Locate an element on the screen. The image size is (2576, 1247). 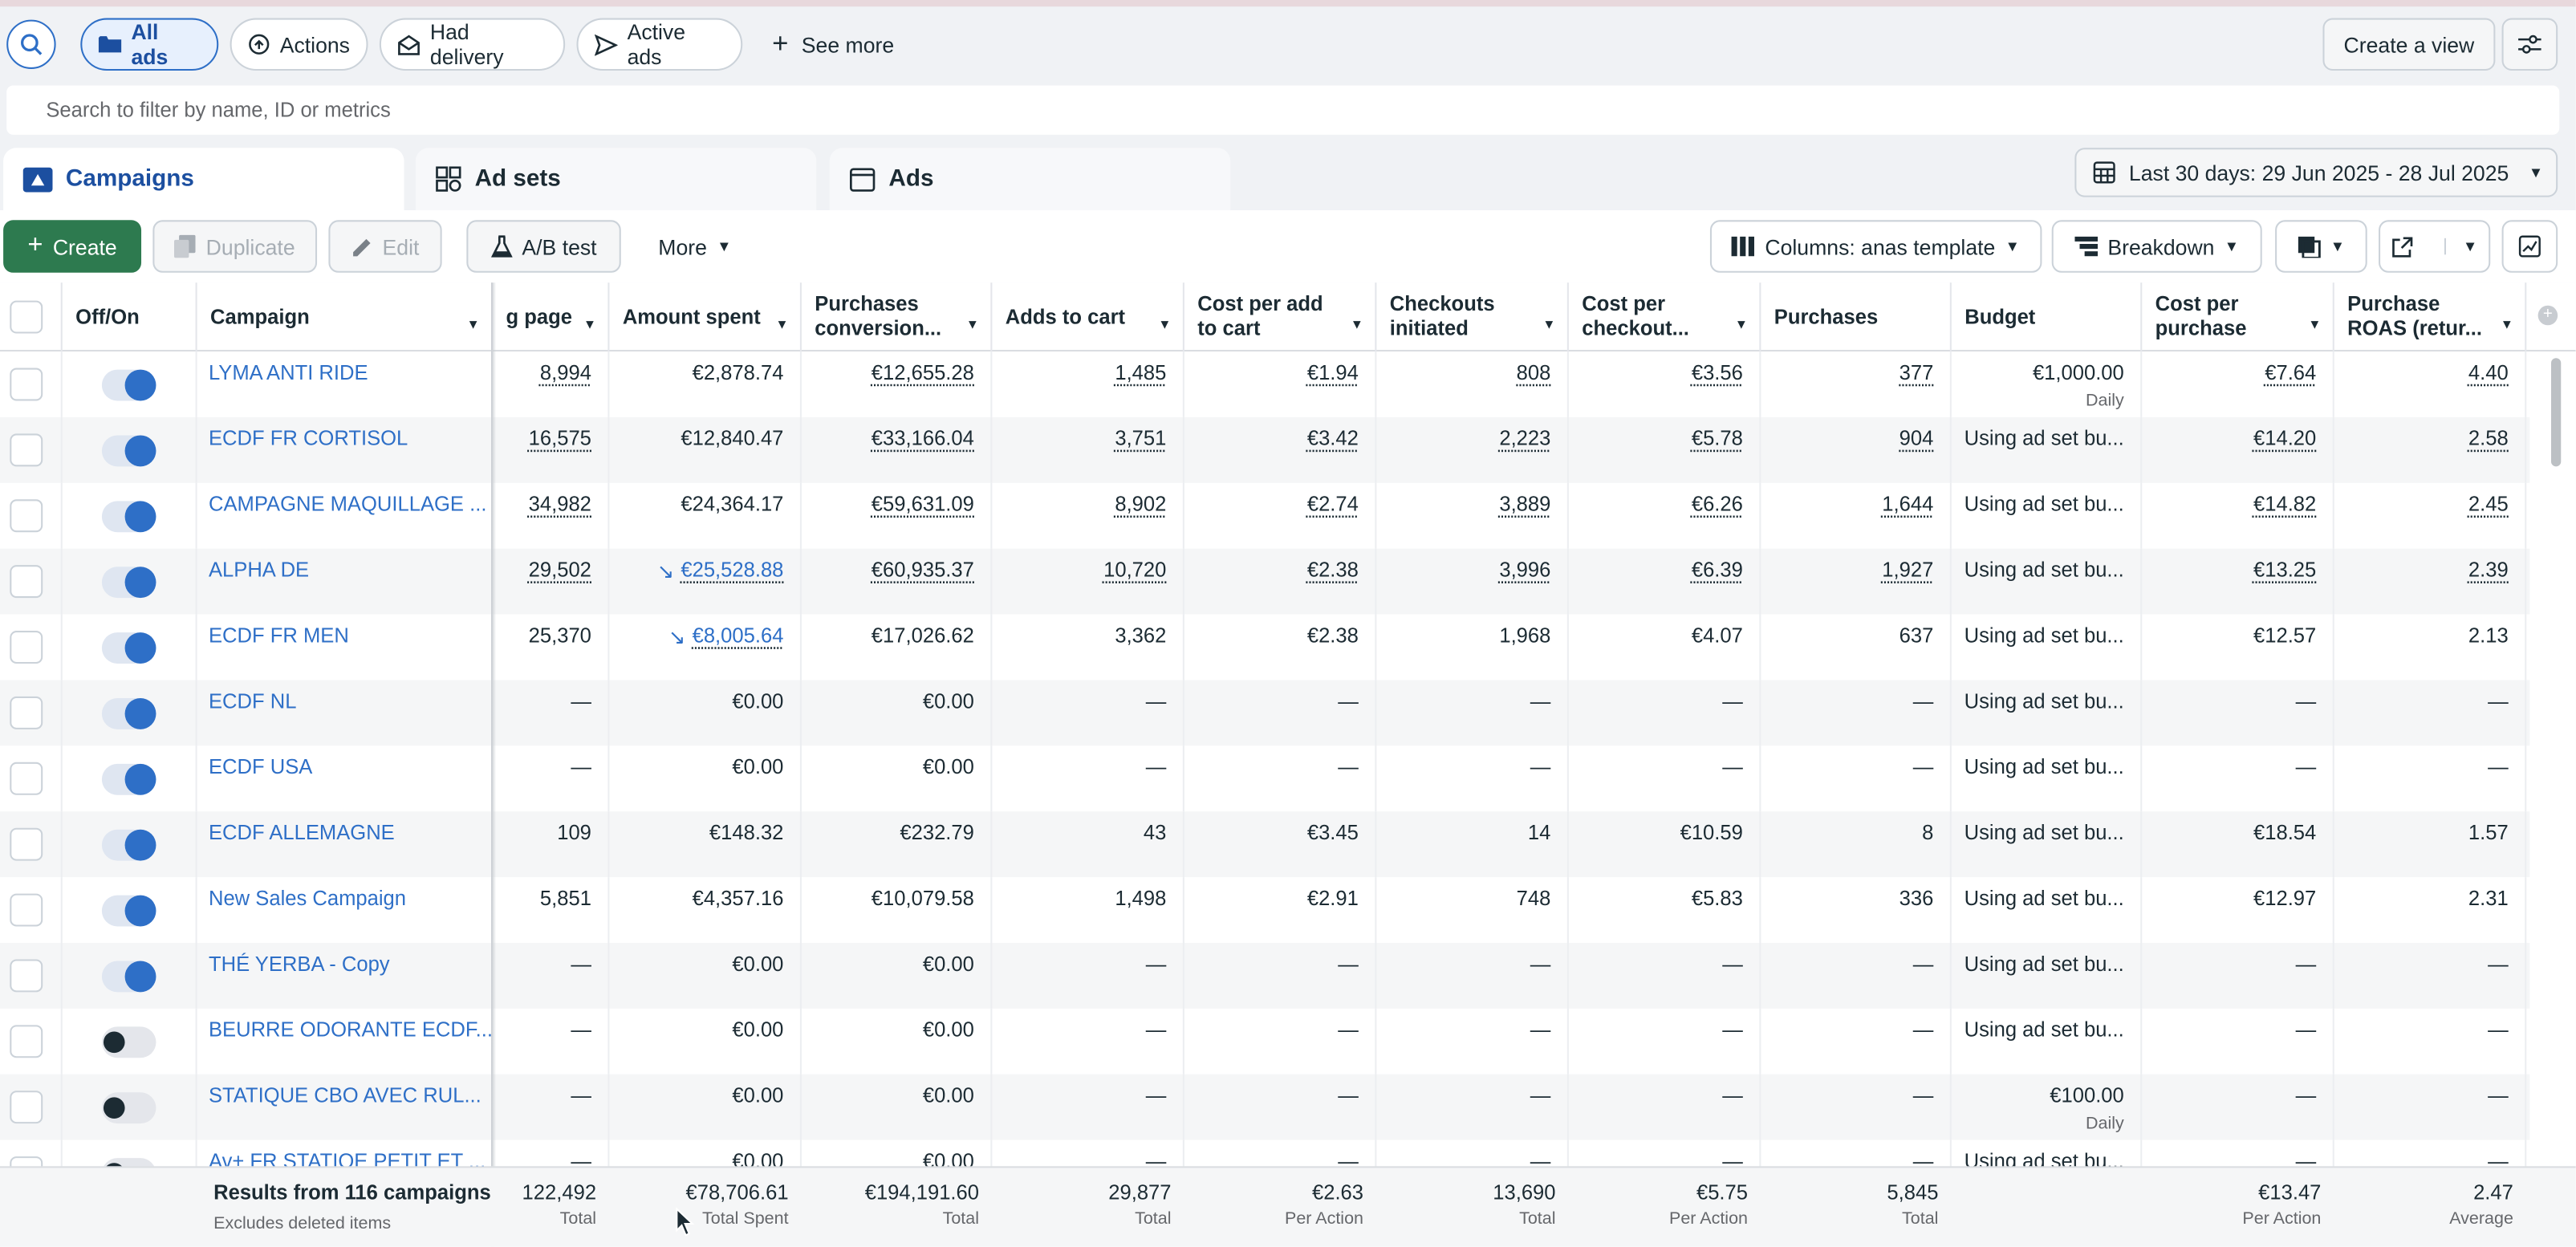
create-view-button: Create a view is located at coordinates (2409, 44).